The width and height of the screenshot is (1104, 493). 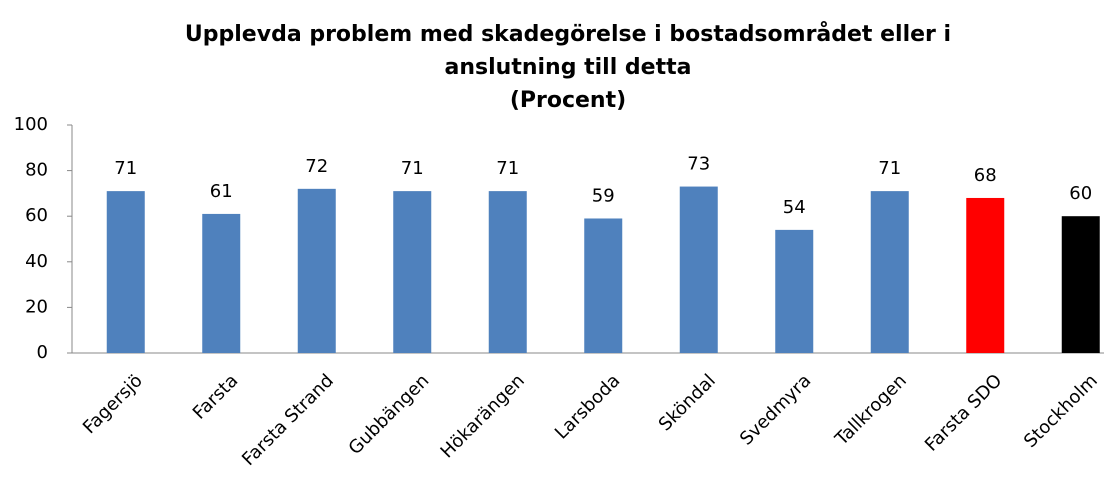 I want to click on y-tick-label: 40, so click(x=36, y=261).